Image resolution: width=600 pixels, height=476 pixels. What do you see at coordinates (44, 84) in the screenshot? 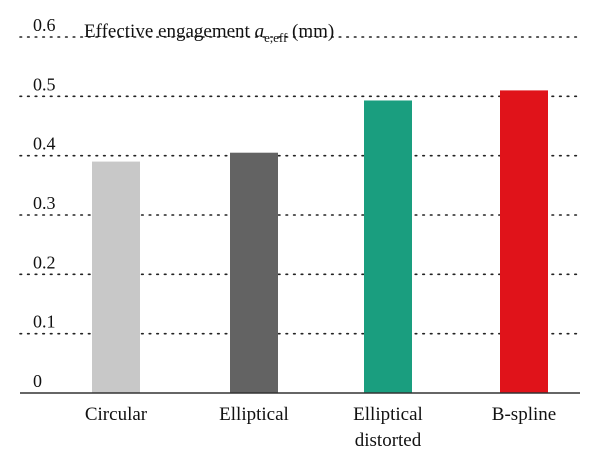
I see `y-tick-label: 0.5` at bounding box center [44, 84].